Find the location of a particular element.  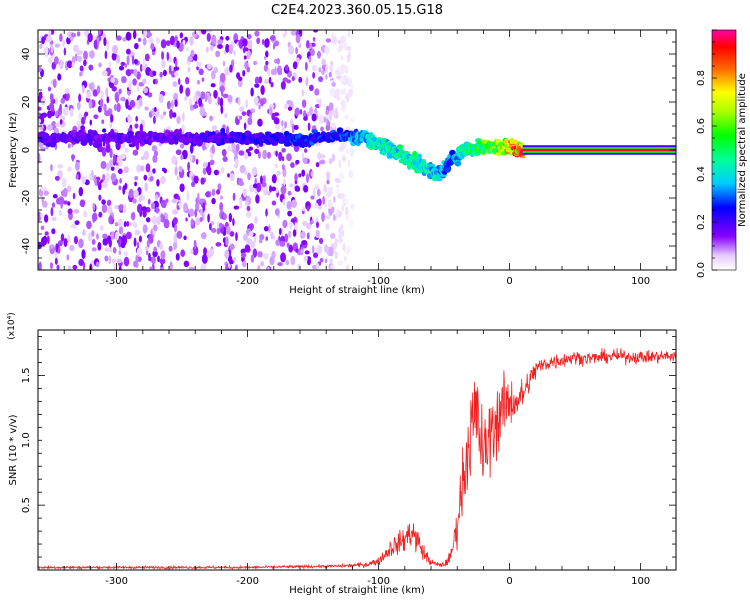

x-tick-label: -300 is located at coordinates (116, 281).